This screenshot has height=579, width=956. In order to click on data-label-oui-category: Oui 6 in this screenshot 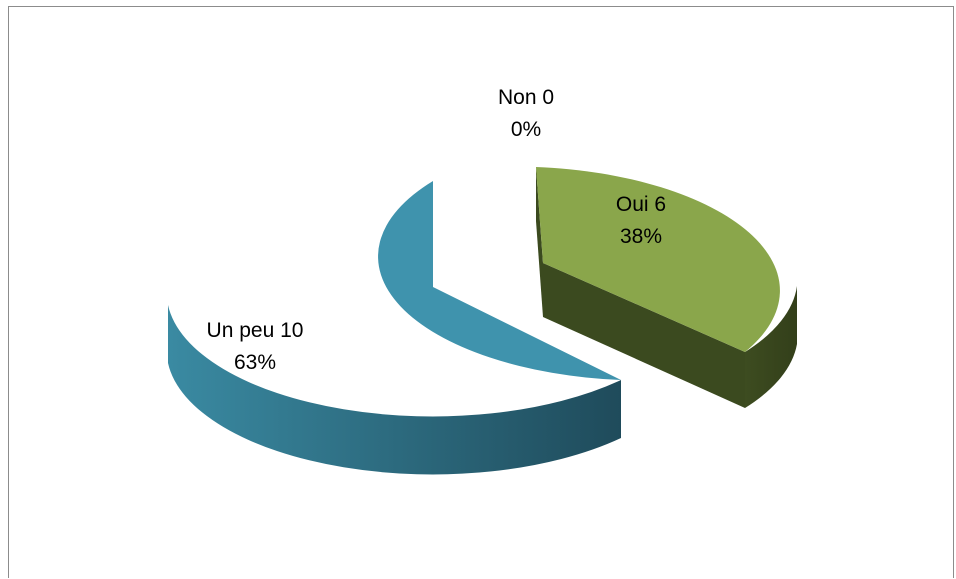, I will do `click(641, 204)`.